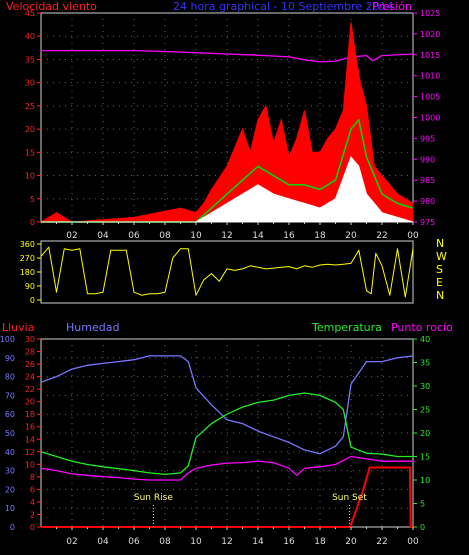 Image resolution: width=469 pixels, height=555 pixels. I want to click on climate-x-tick-label: 16, so click(289, 542).